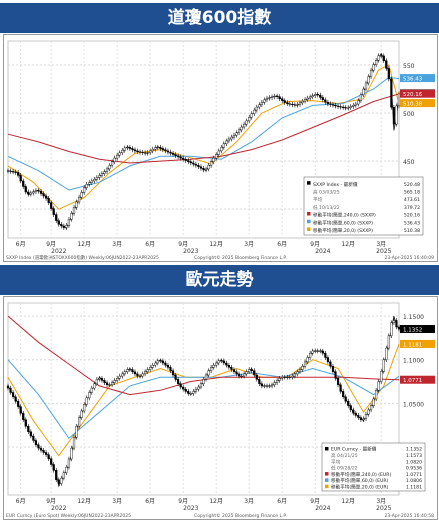 The height and width of the screenshot is (523, 439). What do you see at coordinates (315, 244) in the screenshot?
I see `x-tick-label: 9月` at bounding box center [315, 244].